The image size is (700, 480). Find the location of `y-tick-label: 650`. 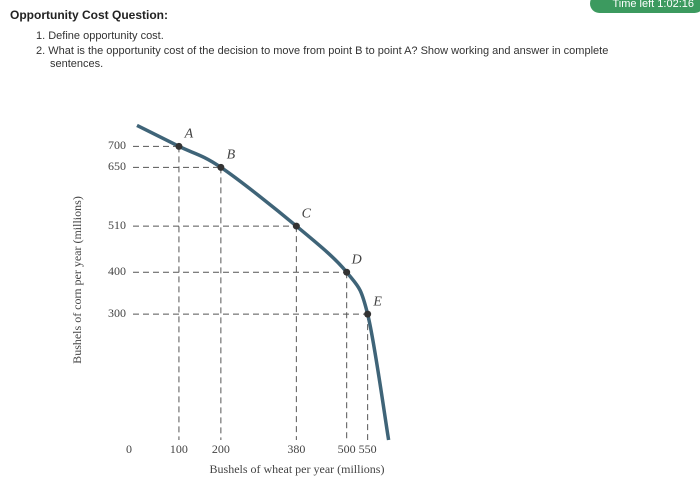

y-tick-label: 650 is located at coordinates (117, 166).